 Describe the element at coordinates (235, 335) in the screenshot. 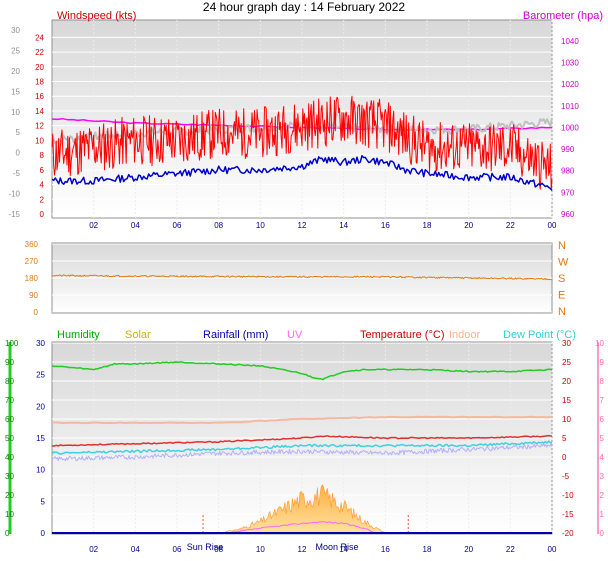

I see `legend-entry: Rainfall (mm)` at that location.